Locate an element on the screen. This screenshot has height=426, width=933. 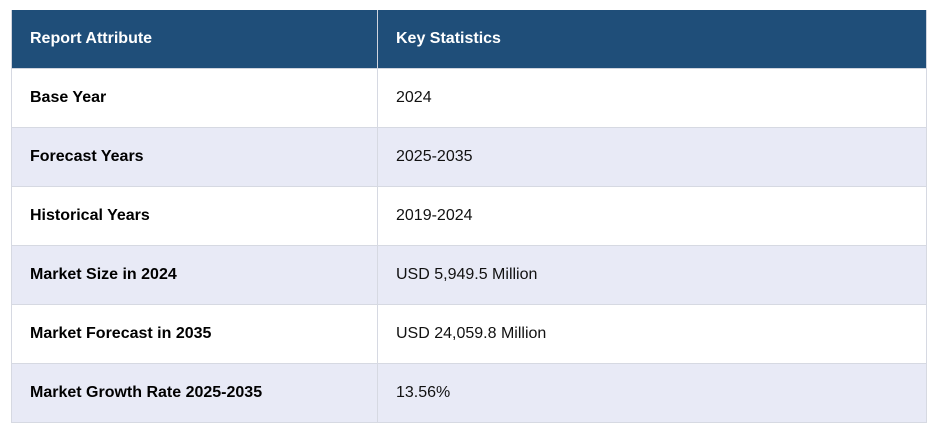
header-row: Report Attribute Key Statistics is located at coordinates (469, 39).